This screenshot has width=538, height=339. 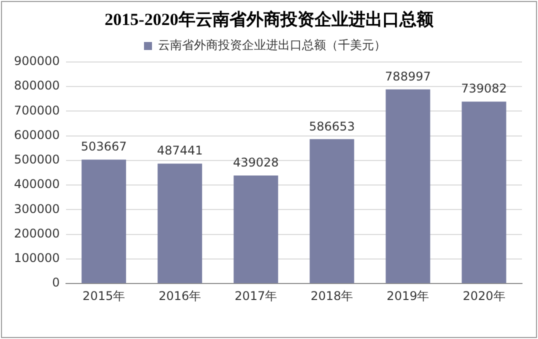 I want to click on y-tick-label: 800000, so click(x=37, y=85).